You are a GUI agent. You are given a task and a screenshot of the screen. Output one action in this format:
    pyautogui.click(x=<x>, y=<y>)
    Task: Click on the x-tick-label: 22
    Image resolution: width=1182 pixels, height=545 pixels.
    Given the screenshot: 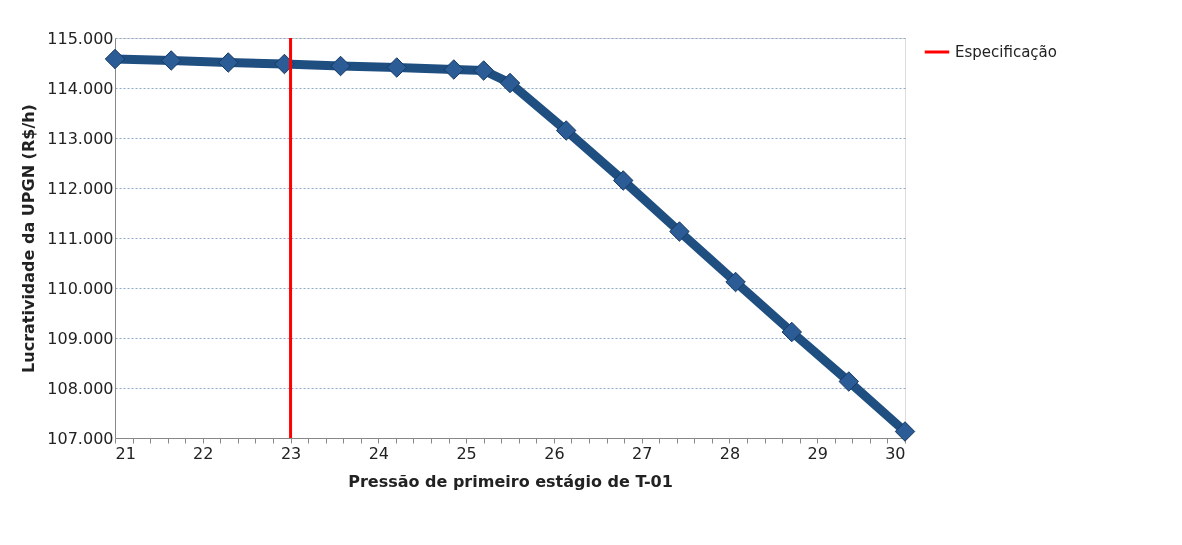 What is the action you would take?
    pyautogui.click(x=203, y=453)
    